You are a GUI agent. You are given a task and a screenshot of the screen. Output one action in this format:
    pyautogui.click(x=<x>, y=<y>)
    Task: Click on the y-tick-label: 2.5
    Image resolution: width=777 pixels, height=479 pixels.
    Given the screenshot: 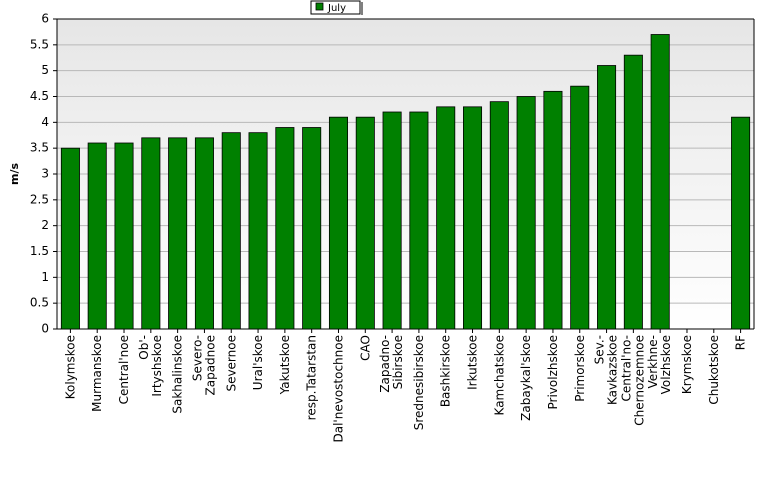 What is the action you would take?
    pyautogui.click(x=39, y=199)
    